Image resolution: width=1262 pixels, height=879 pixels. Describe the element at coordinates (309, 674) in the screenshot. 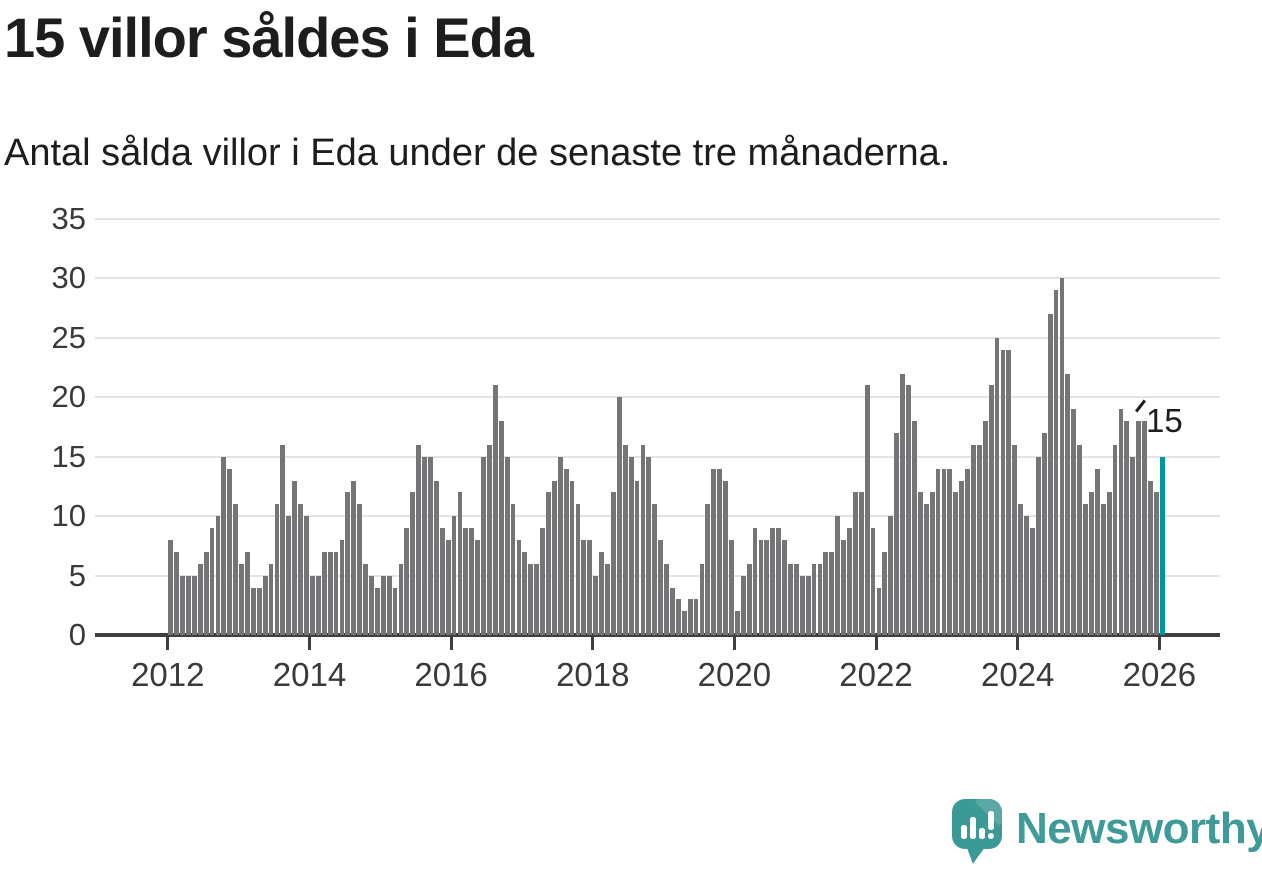

I see `x-tick-label: 2014` at that location.